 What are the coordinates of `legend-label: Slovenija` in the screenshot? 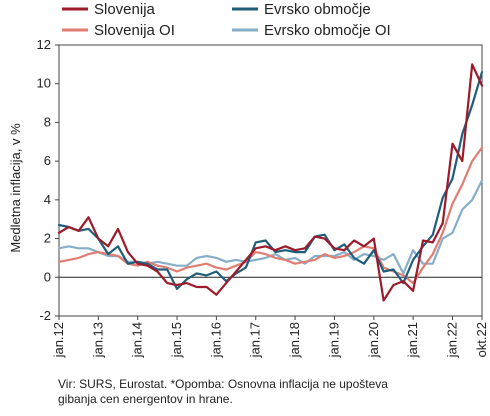 It's located at (125, 9).